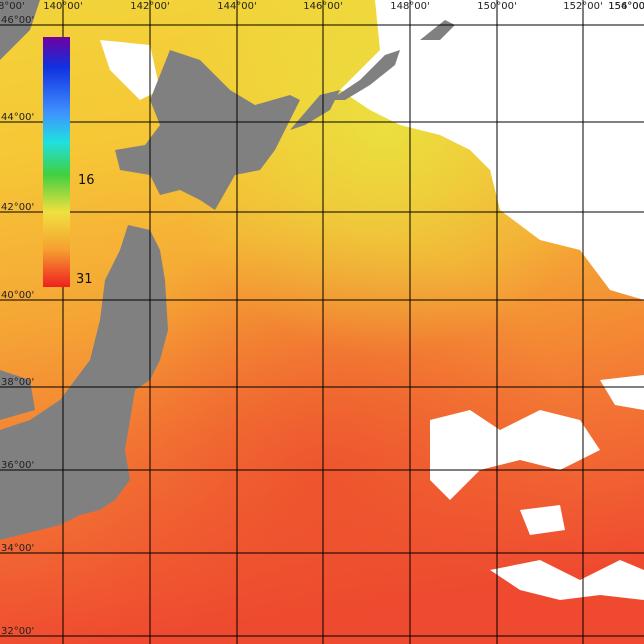 Image resolution: width=644 pixels, height=644 pixels. I want to click on latitude-label: 40°00', so click(17, 295).